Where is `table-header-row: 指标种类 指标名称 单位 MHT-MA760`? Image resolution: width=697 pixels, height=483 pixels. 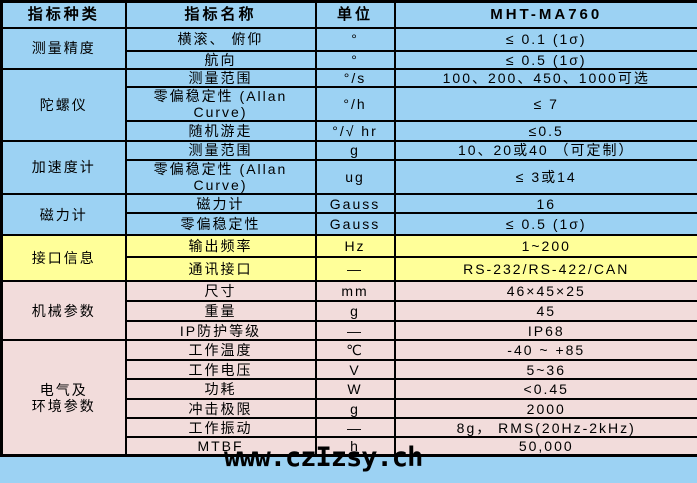 table-header-row: 指标种类 指标名称 单位 MHT-MA760 is located at coordinates (348, 14).